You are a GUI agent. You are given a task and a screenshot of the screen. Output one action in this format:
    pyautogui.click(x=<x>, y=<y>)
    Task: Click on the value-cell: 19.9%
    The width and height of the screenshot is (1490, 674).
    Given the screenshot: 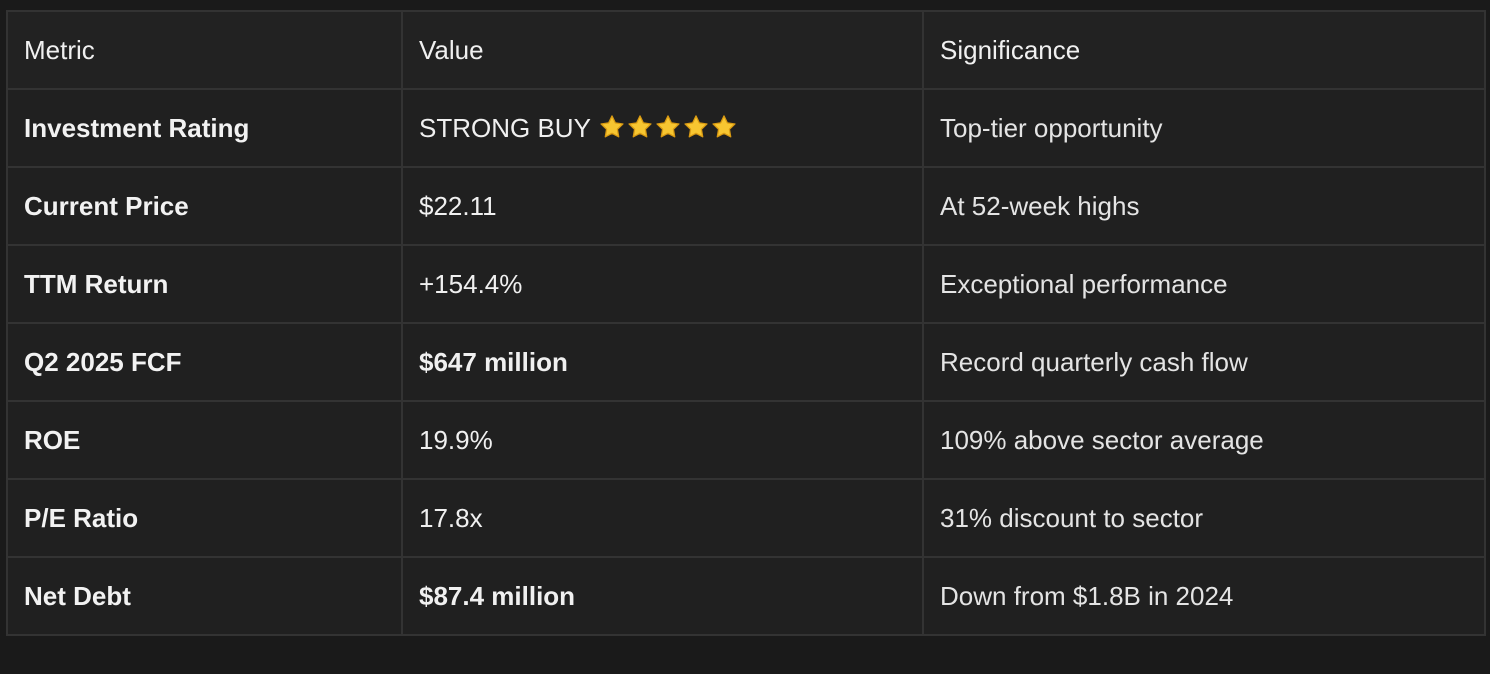 What is the action you would take?
    pyautogui.click(x=662, y=440)
    